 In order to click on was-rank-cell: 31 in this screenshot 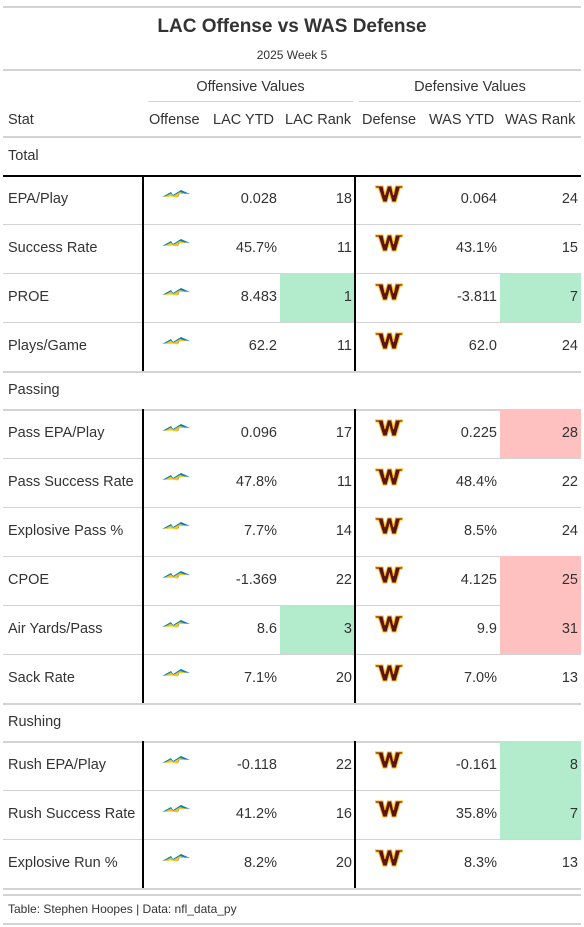, I will do `click(540, 629)`.